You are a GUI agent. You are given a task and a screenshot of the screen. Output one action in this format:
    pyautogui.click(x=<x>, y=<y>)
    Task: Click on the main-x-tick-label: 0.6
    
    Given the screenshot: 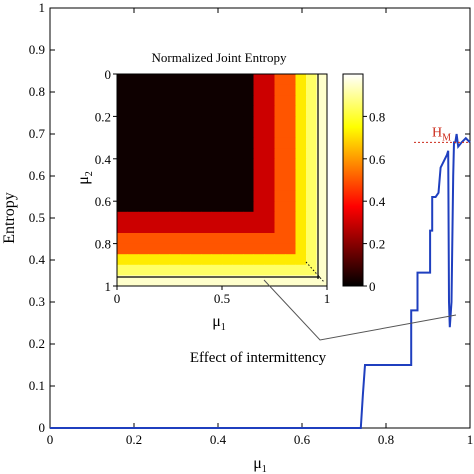 What is the action you would take?
    pyautogui.click(x=302, y=439)
    